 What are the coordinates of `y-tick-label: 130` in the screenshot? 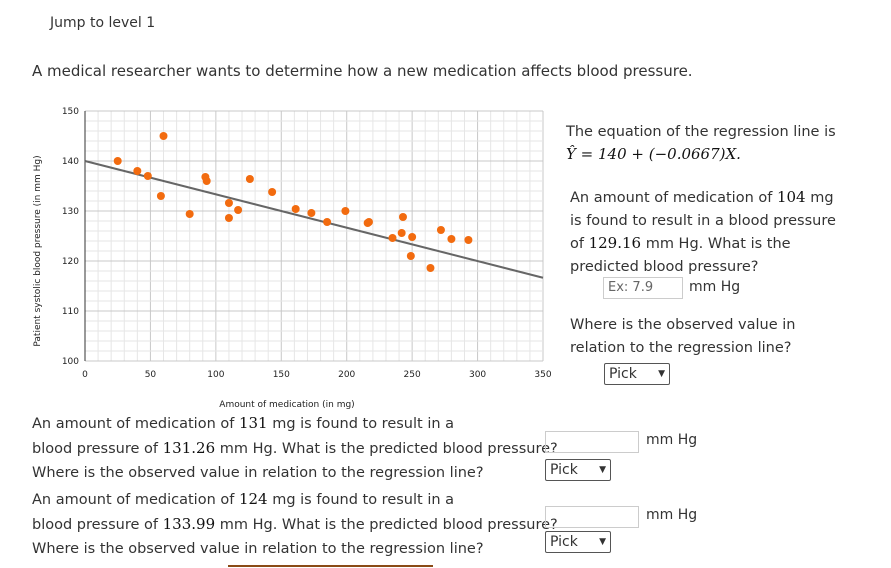 It's located at (70, 212).